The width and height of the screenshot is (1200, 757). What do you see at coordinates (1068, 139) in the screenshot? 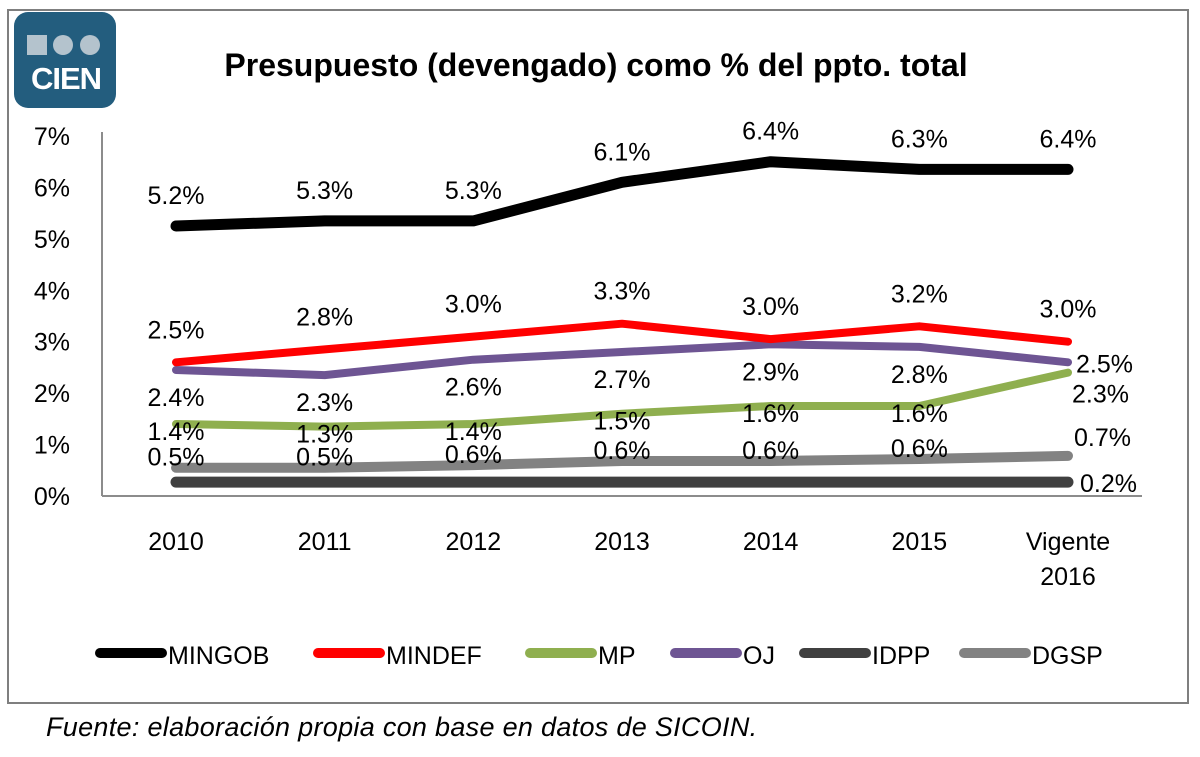
I see `data-label-mingob-6: 6.4%` at bounding box center [1068, 139].